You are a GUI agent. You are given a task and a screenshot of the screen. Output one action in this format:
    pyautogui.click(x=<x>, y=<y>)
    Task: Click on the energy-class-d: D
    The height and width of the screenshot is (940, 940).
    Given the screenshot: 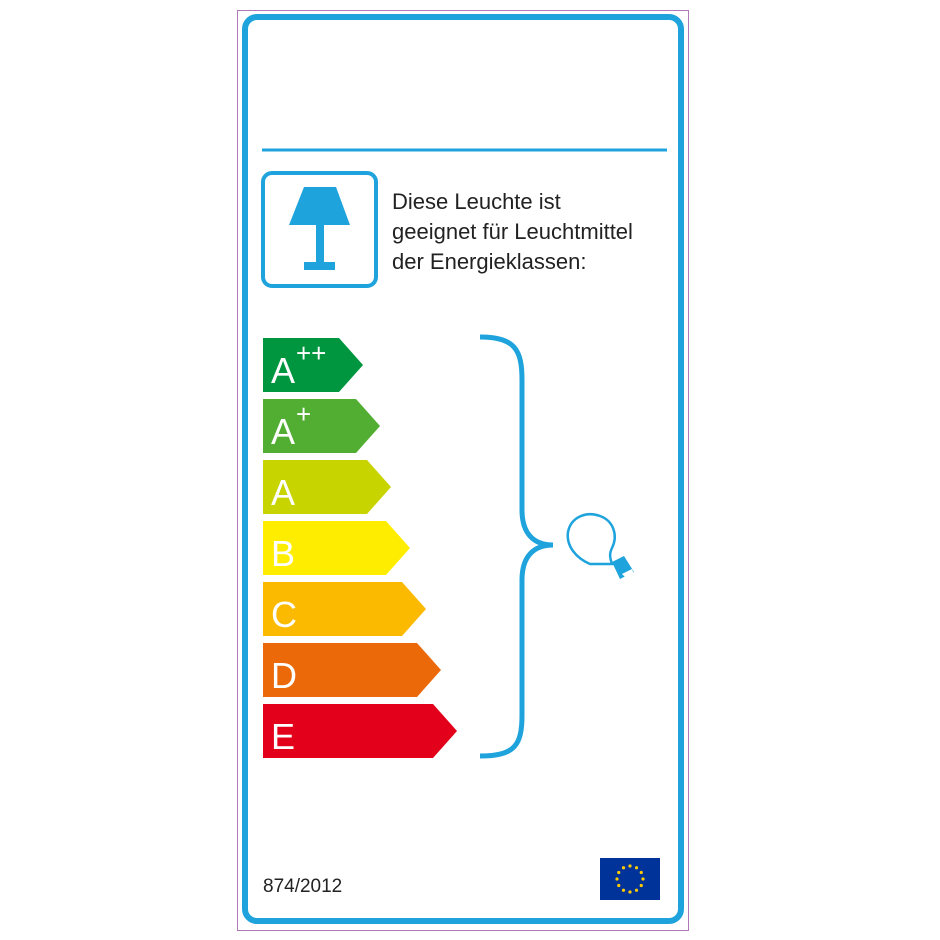 What is the action you would take?
    pyautogui.click(x=352, y=670)
    